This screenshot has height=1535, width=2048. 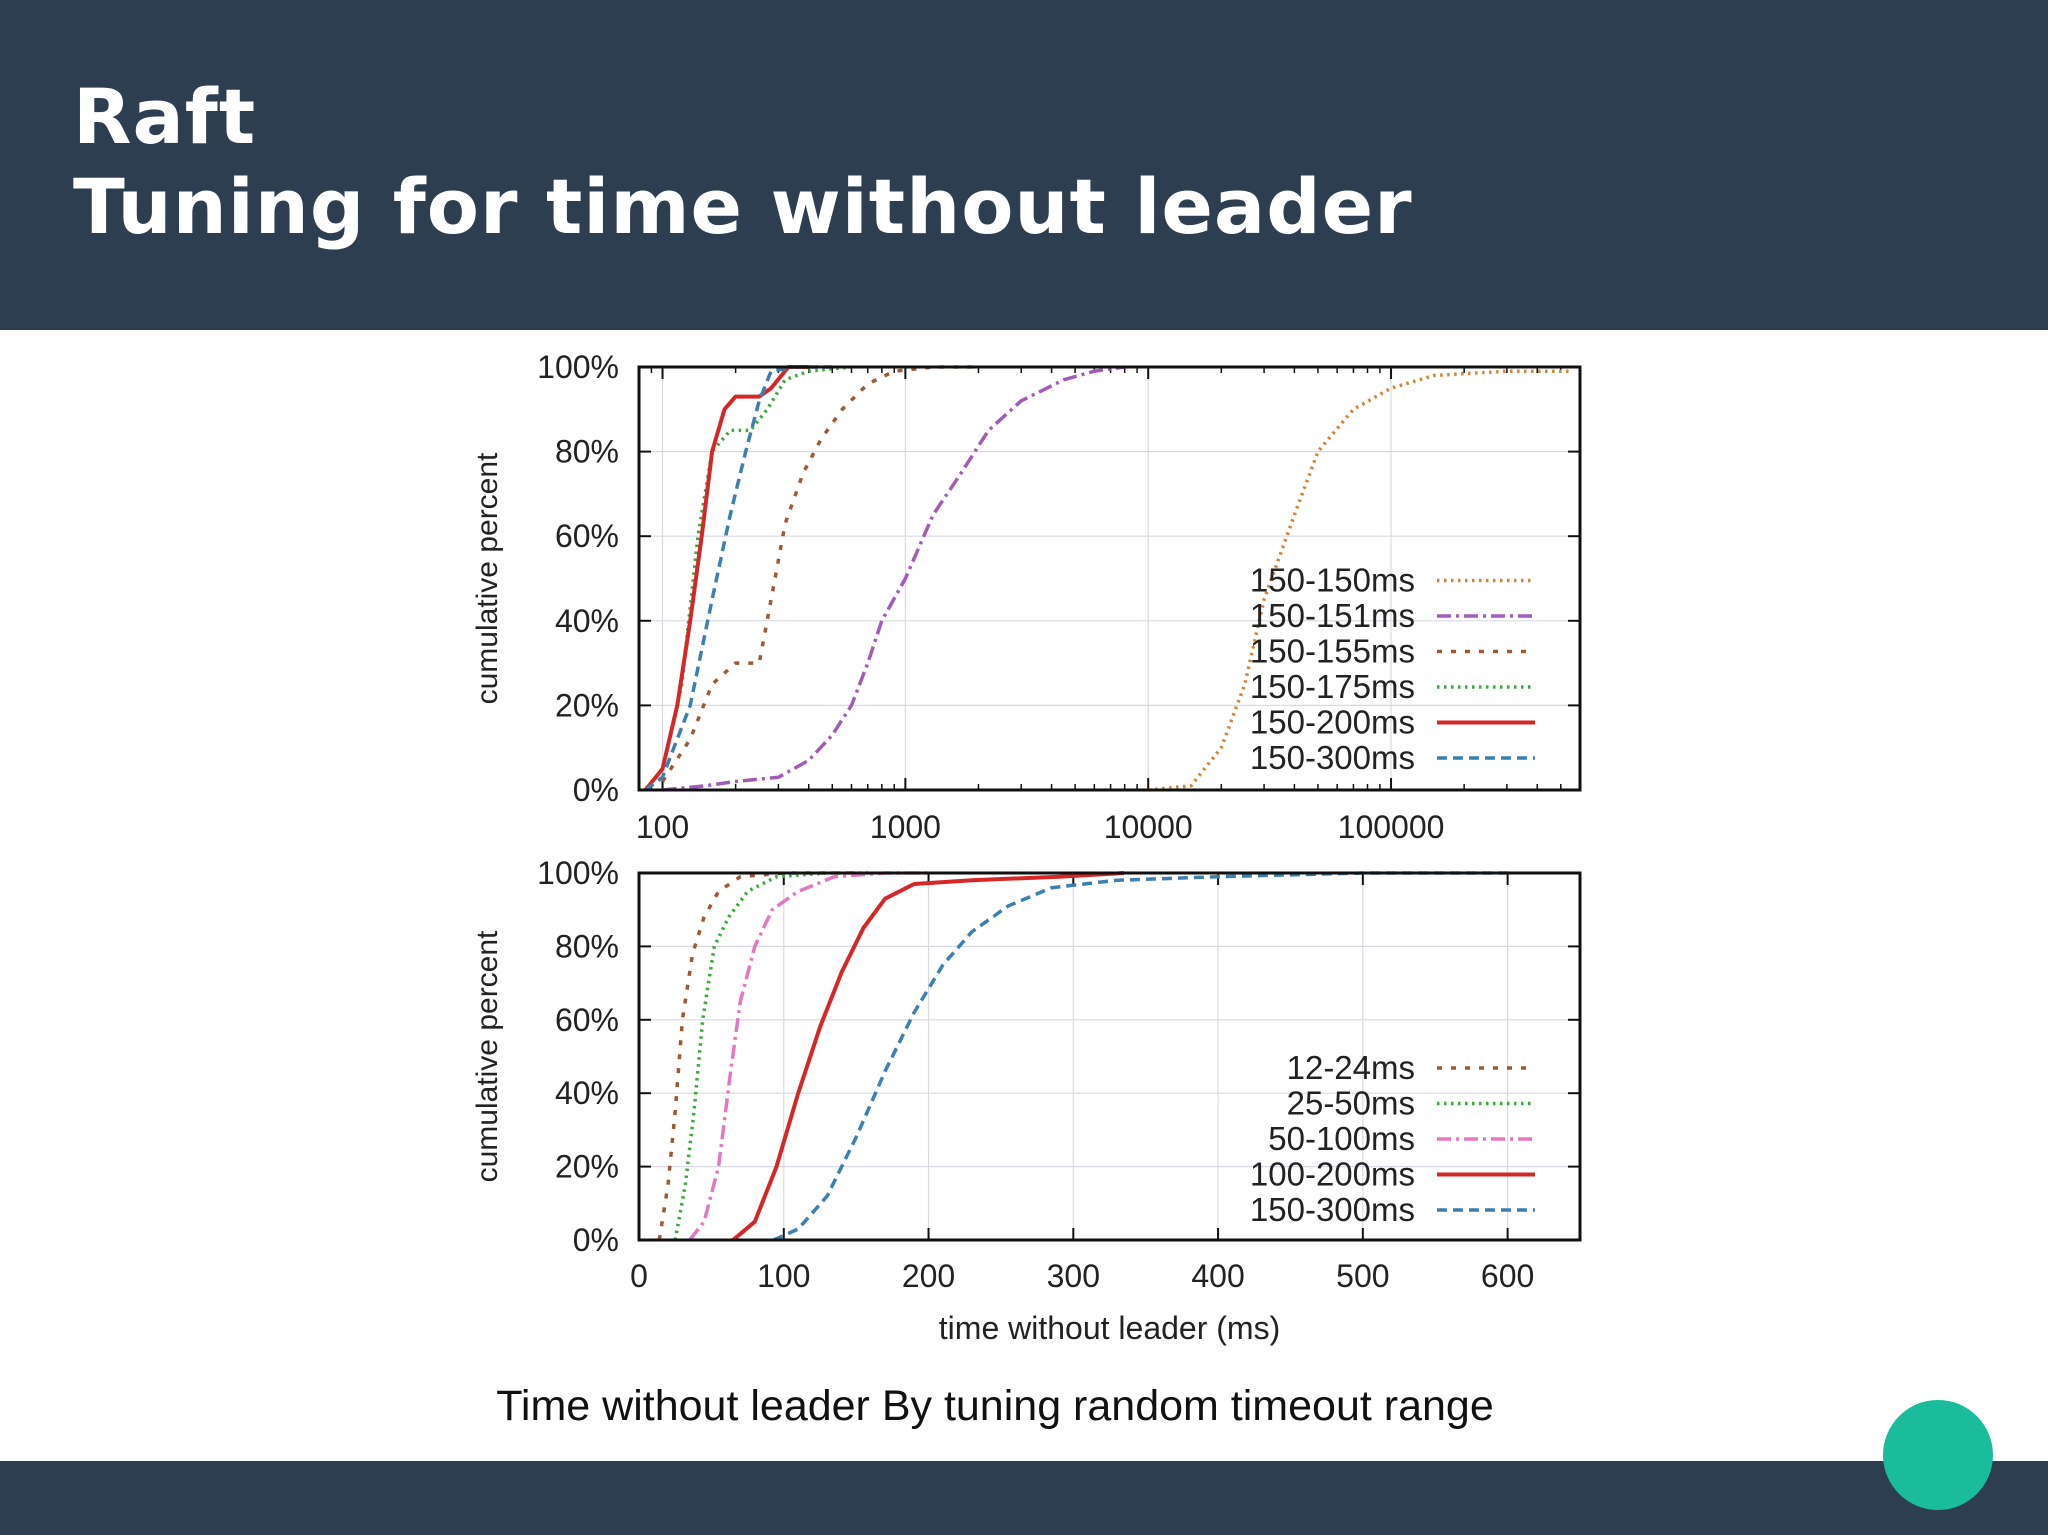 I want to click on series-line-100-200ms, so click(x=928, y=1056).